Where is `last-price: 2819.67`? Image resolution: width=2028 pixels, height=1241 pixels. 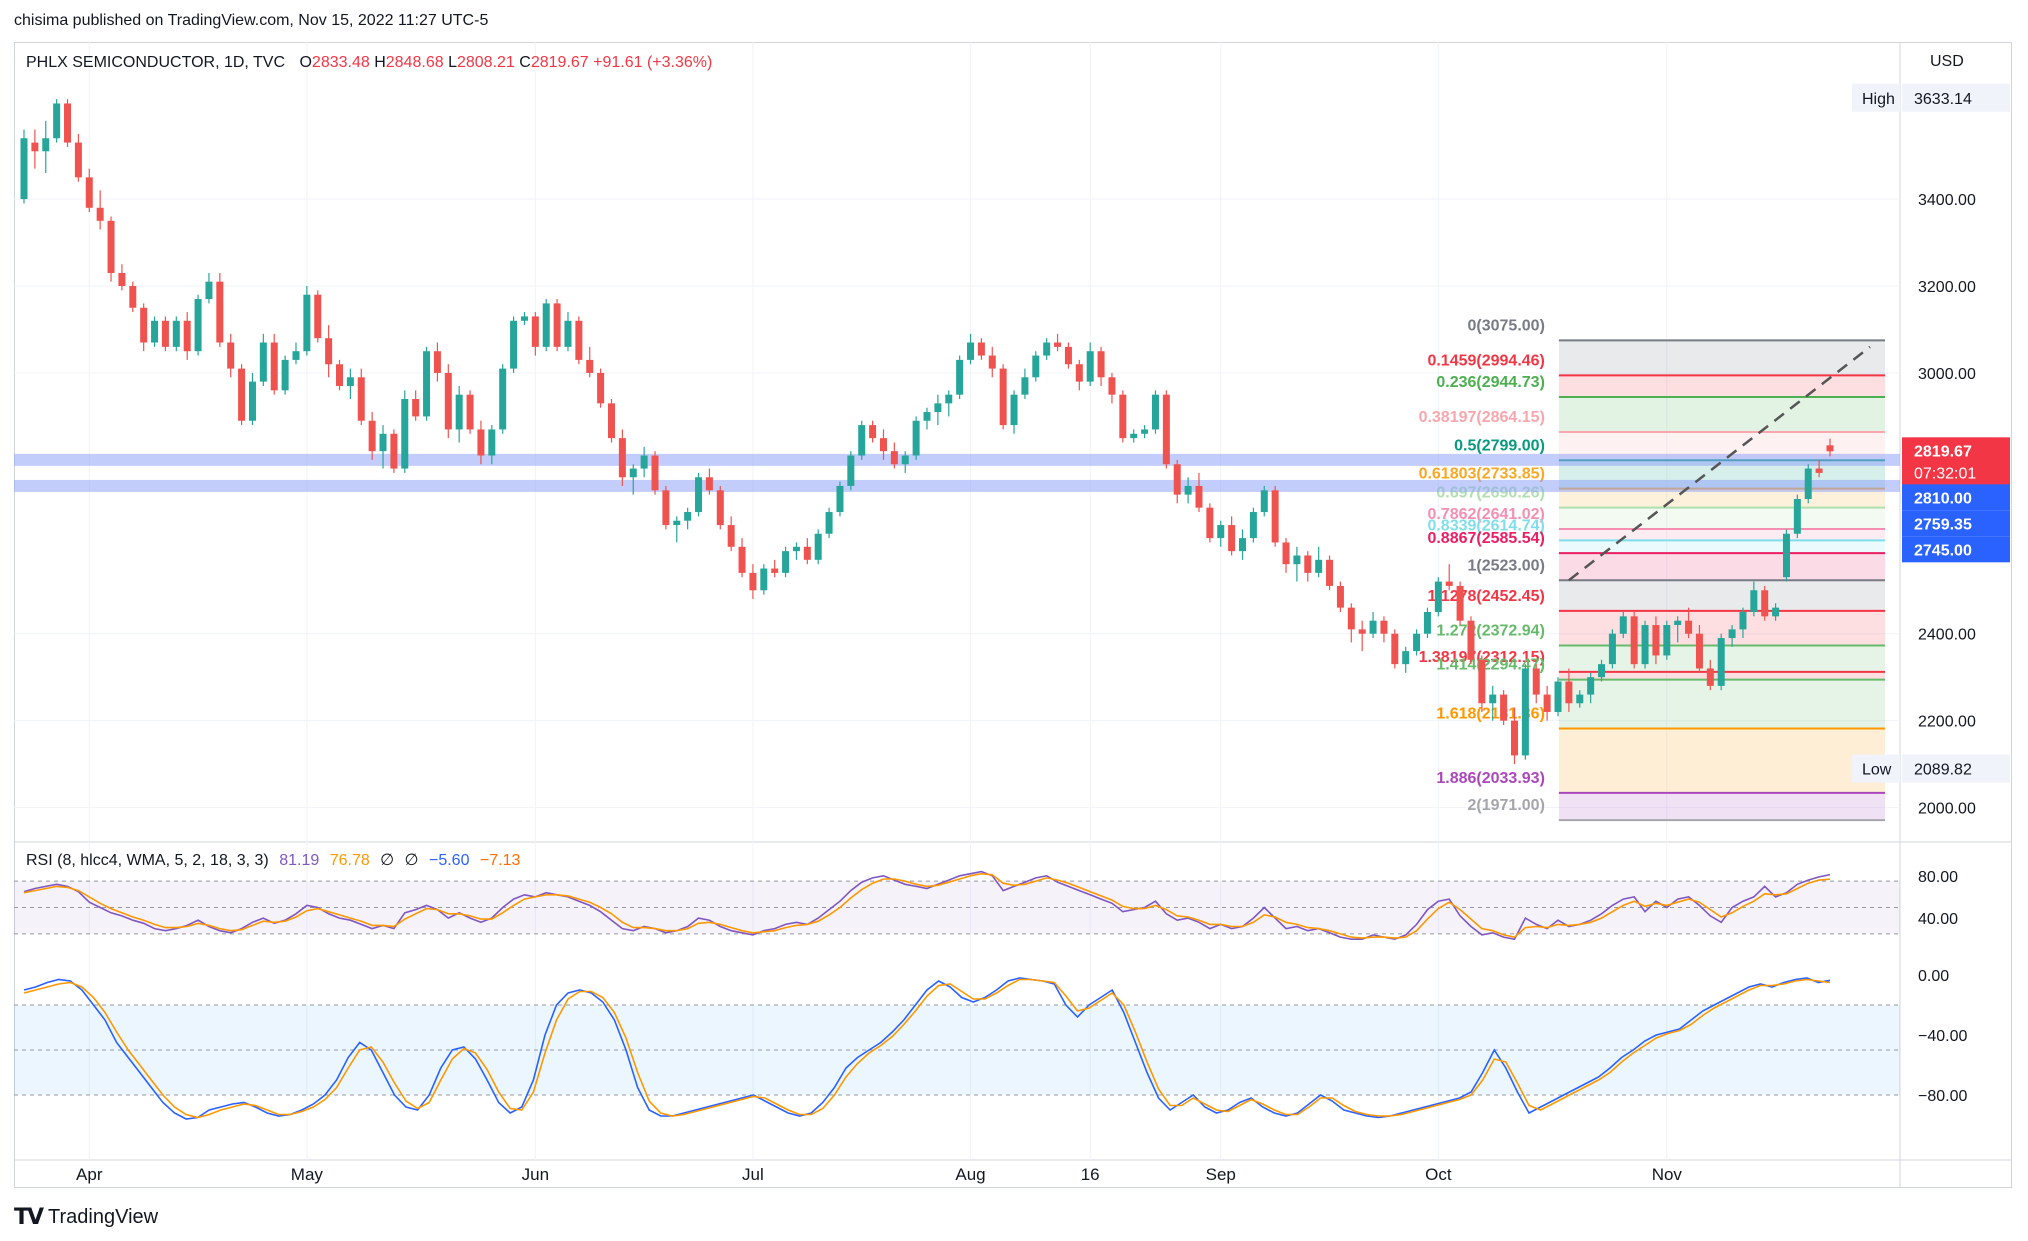 last-price: 2819.67 is located at coordinates (1943, 451).